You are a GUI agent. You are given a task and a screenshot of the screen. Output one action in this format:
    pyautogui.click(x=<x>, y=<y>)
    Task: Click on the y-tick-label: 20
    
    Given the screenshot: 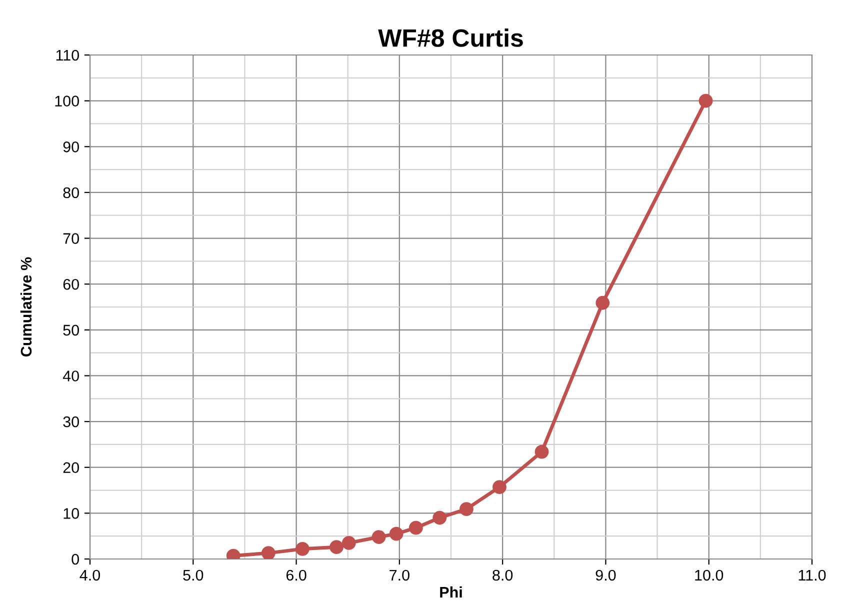 What is the action you would take?
    pyautogui.click(x=71, y=468)
    